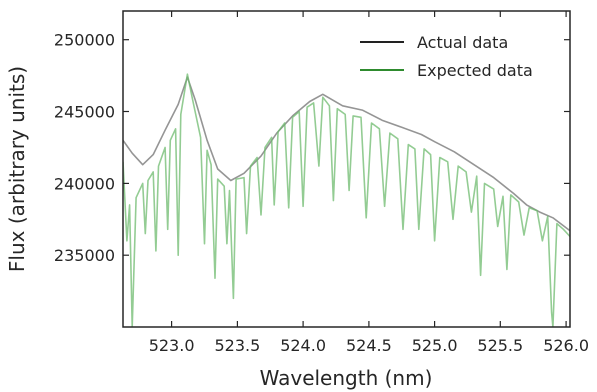  What do you see at coordinates (303, 345) in the screenshot?
I see `x-tick-label: 524.0` at bounding box center [303, 345].